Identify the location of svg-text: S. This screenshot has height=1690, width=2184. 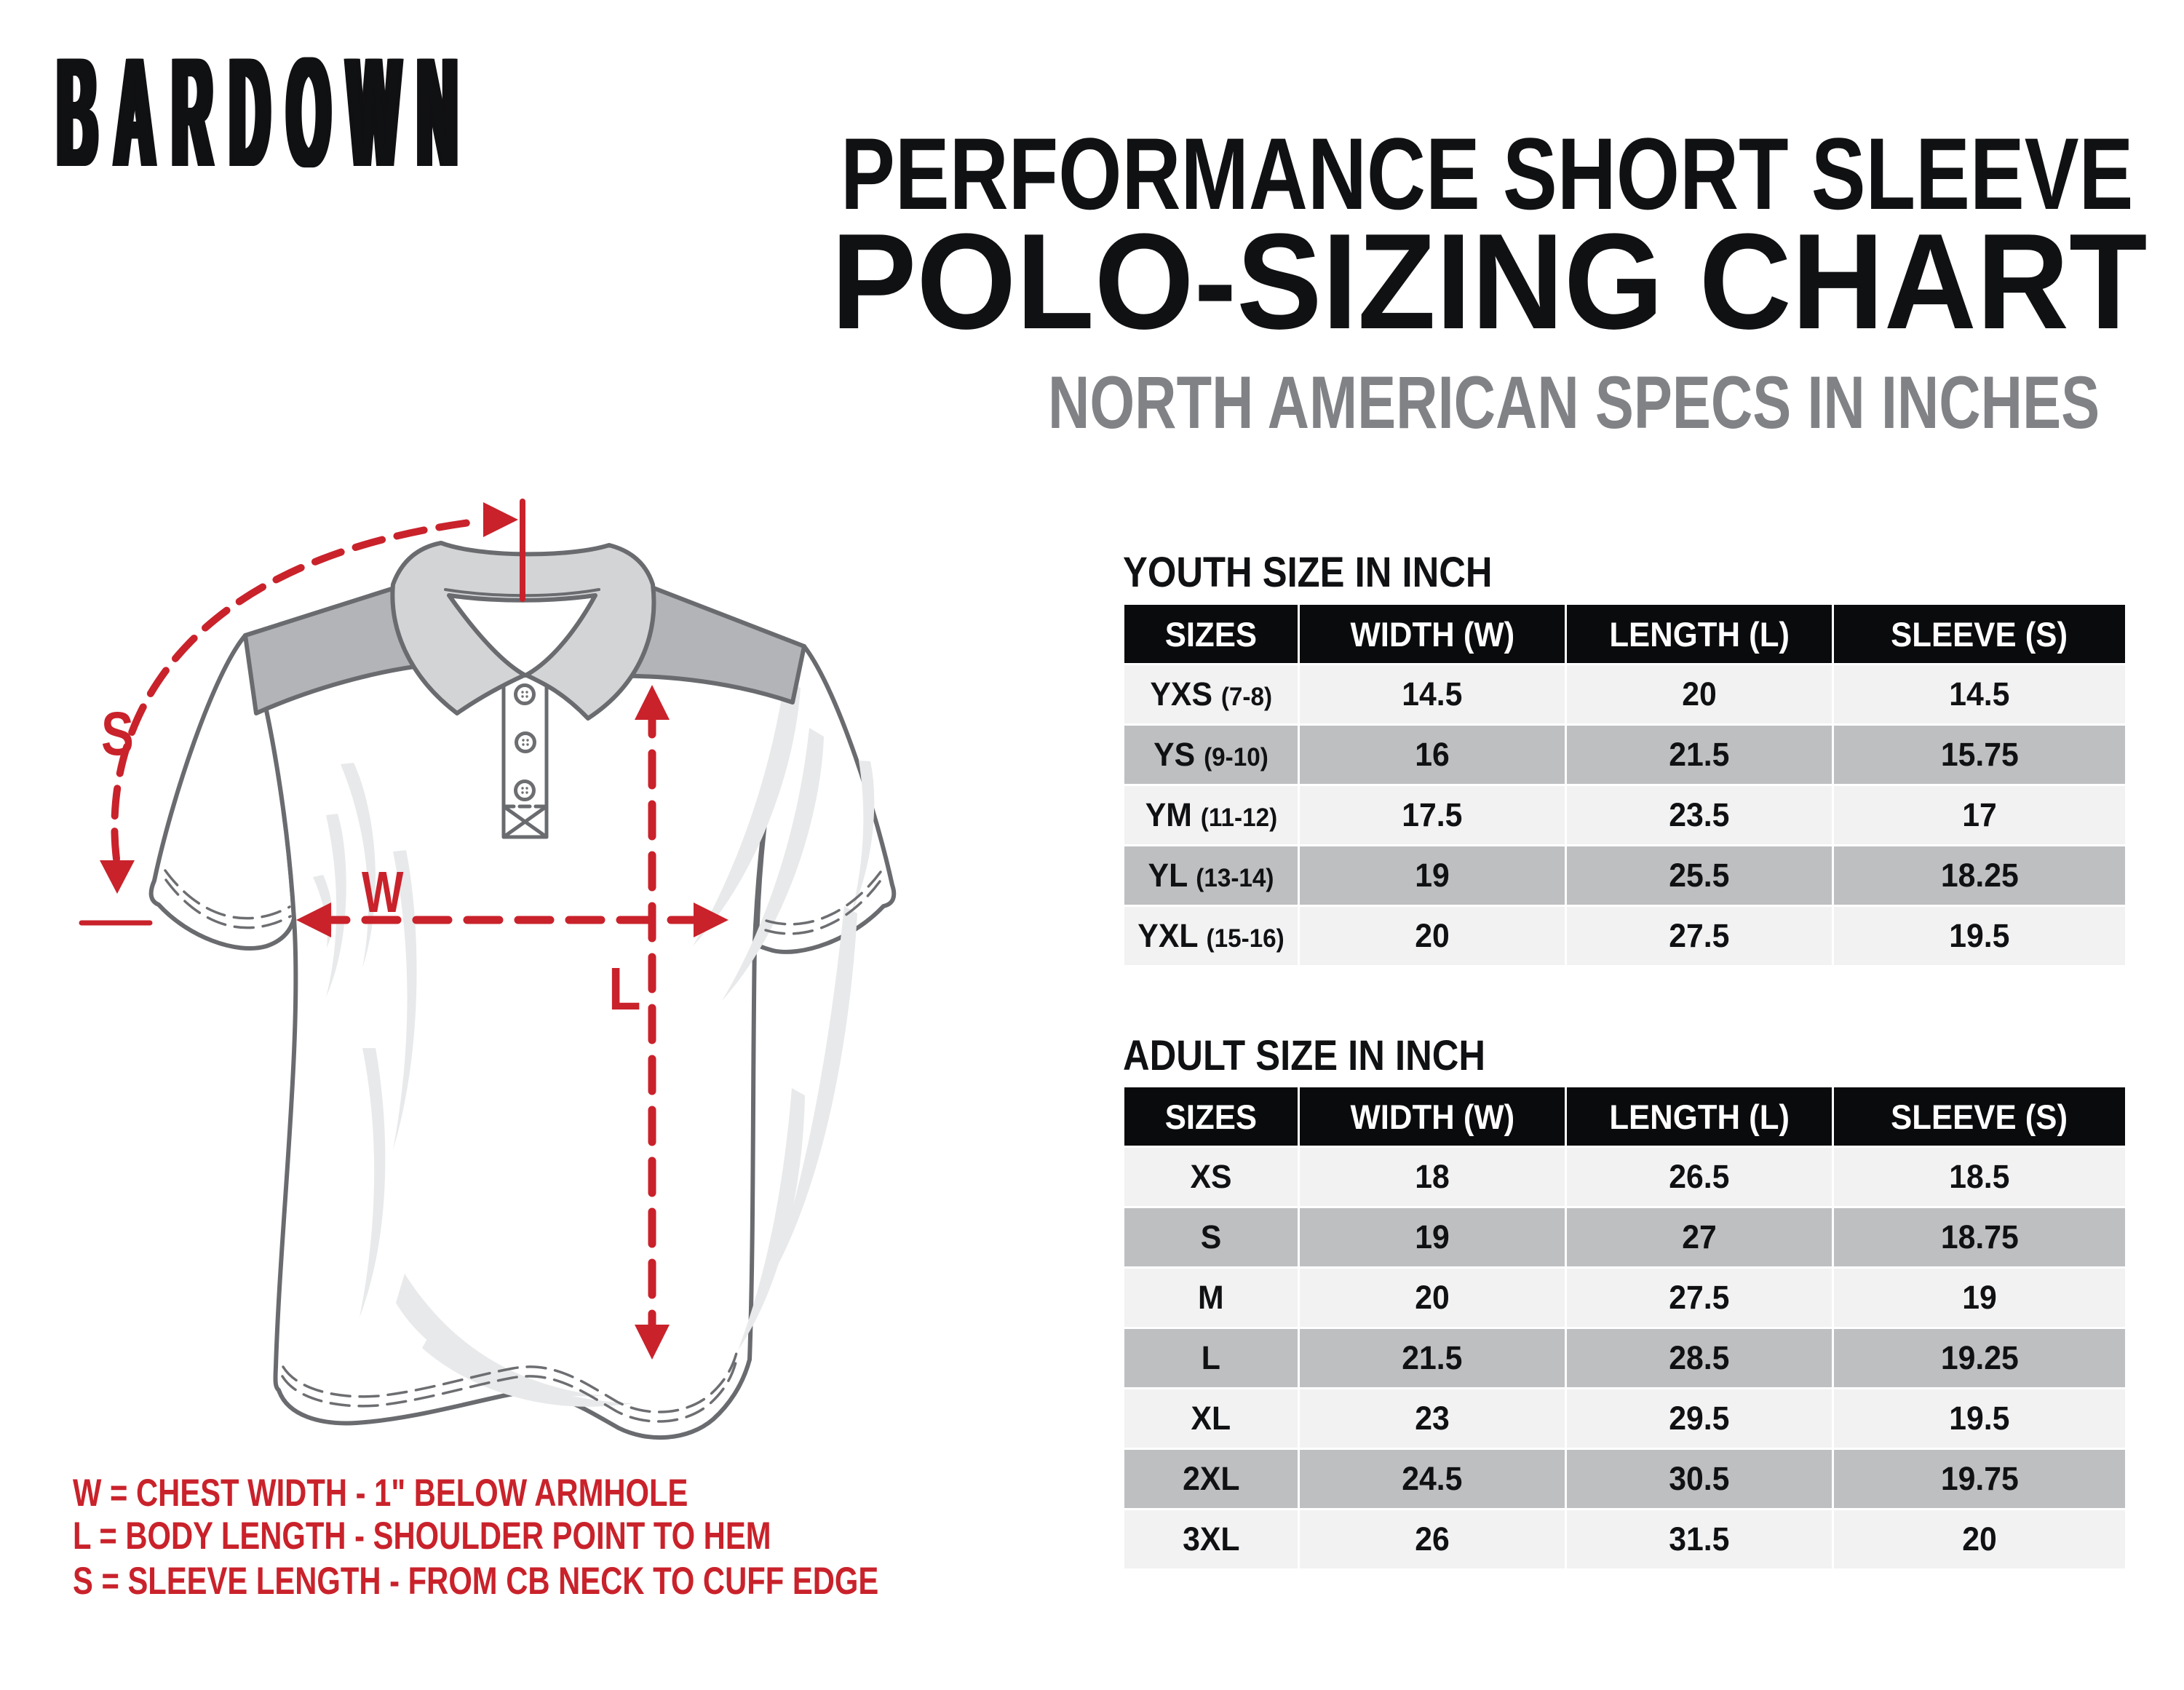
(118, 734).